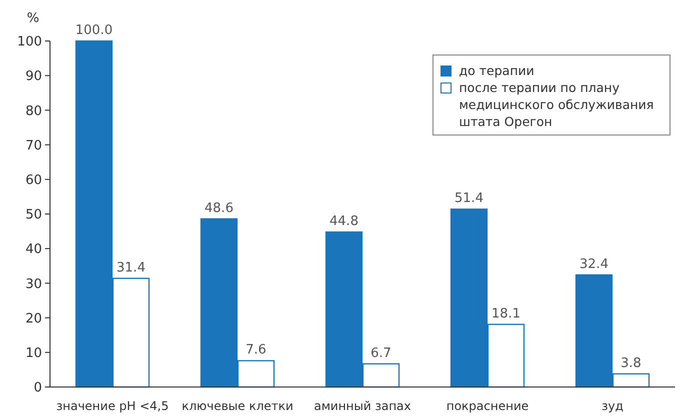 The width and height of the screenshot is (687, 418). I want to click on y-tick-label: 80, so click(33, 111).